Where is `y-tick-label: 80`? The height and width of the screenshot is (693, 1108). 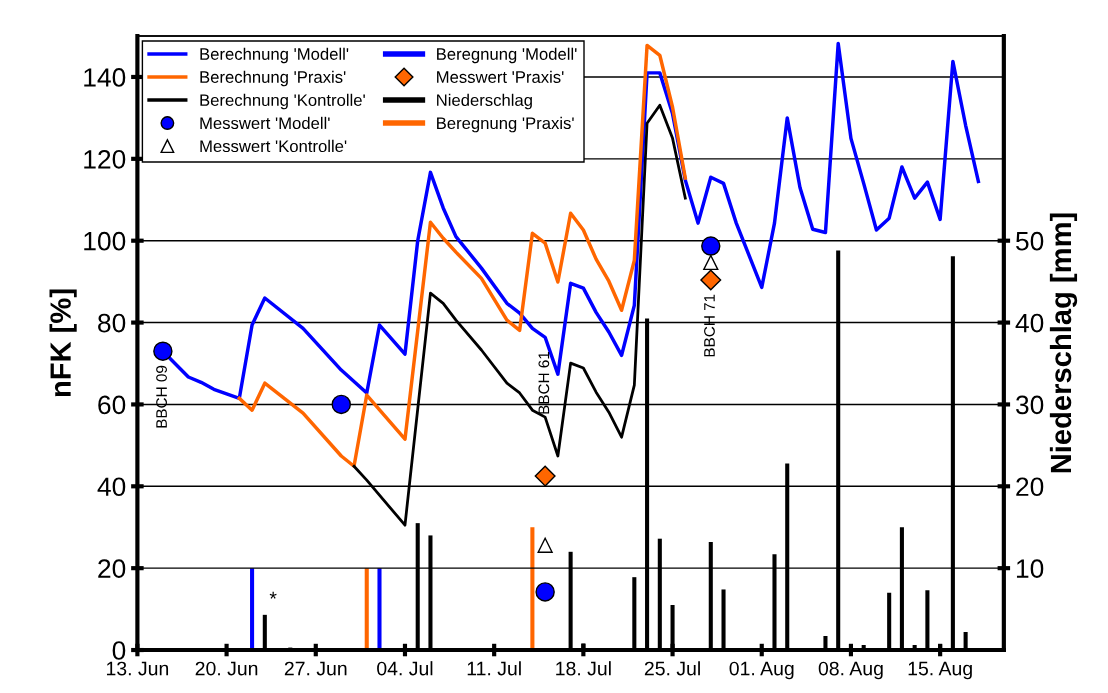
y-tick-label: 80 is located at coordinates (112, 323).